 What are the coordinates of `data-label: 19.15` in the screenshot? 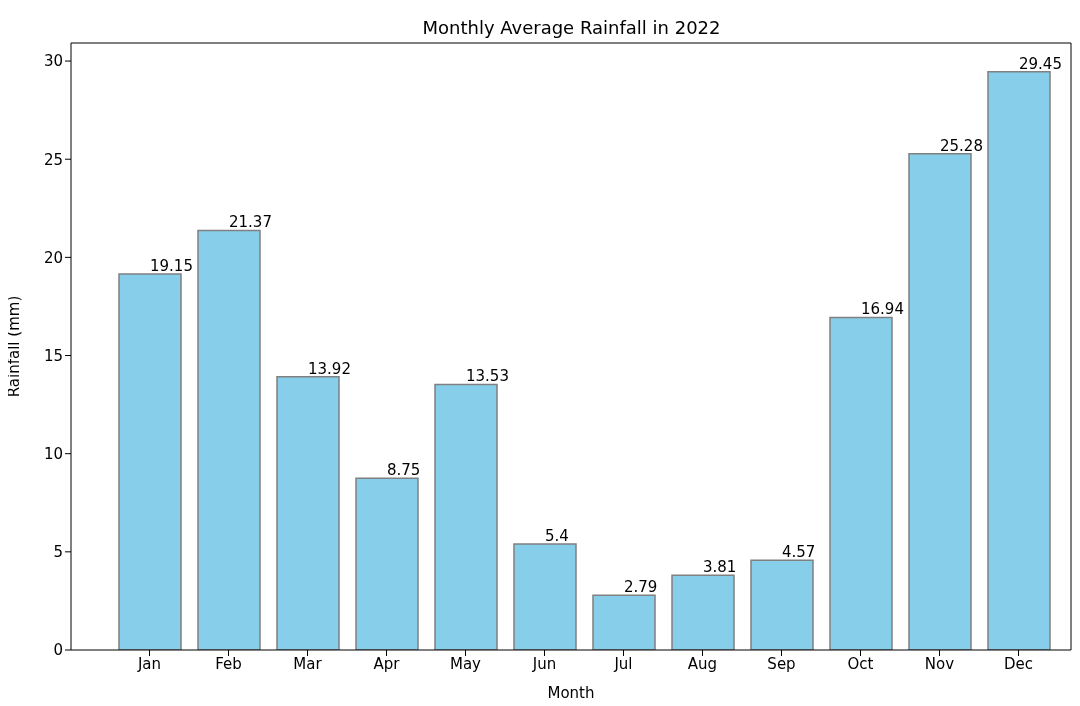 It's located at (171, 266).